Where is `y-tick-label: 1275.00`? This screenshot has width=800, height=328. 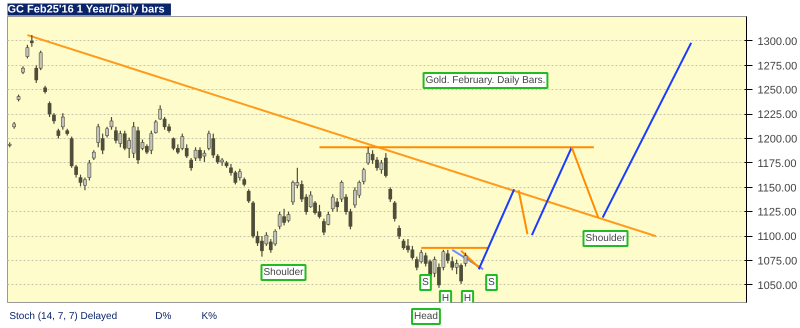 y-tick-label: 1275.00 is located at coordinates (778, 66).